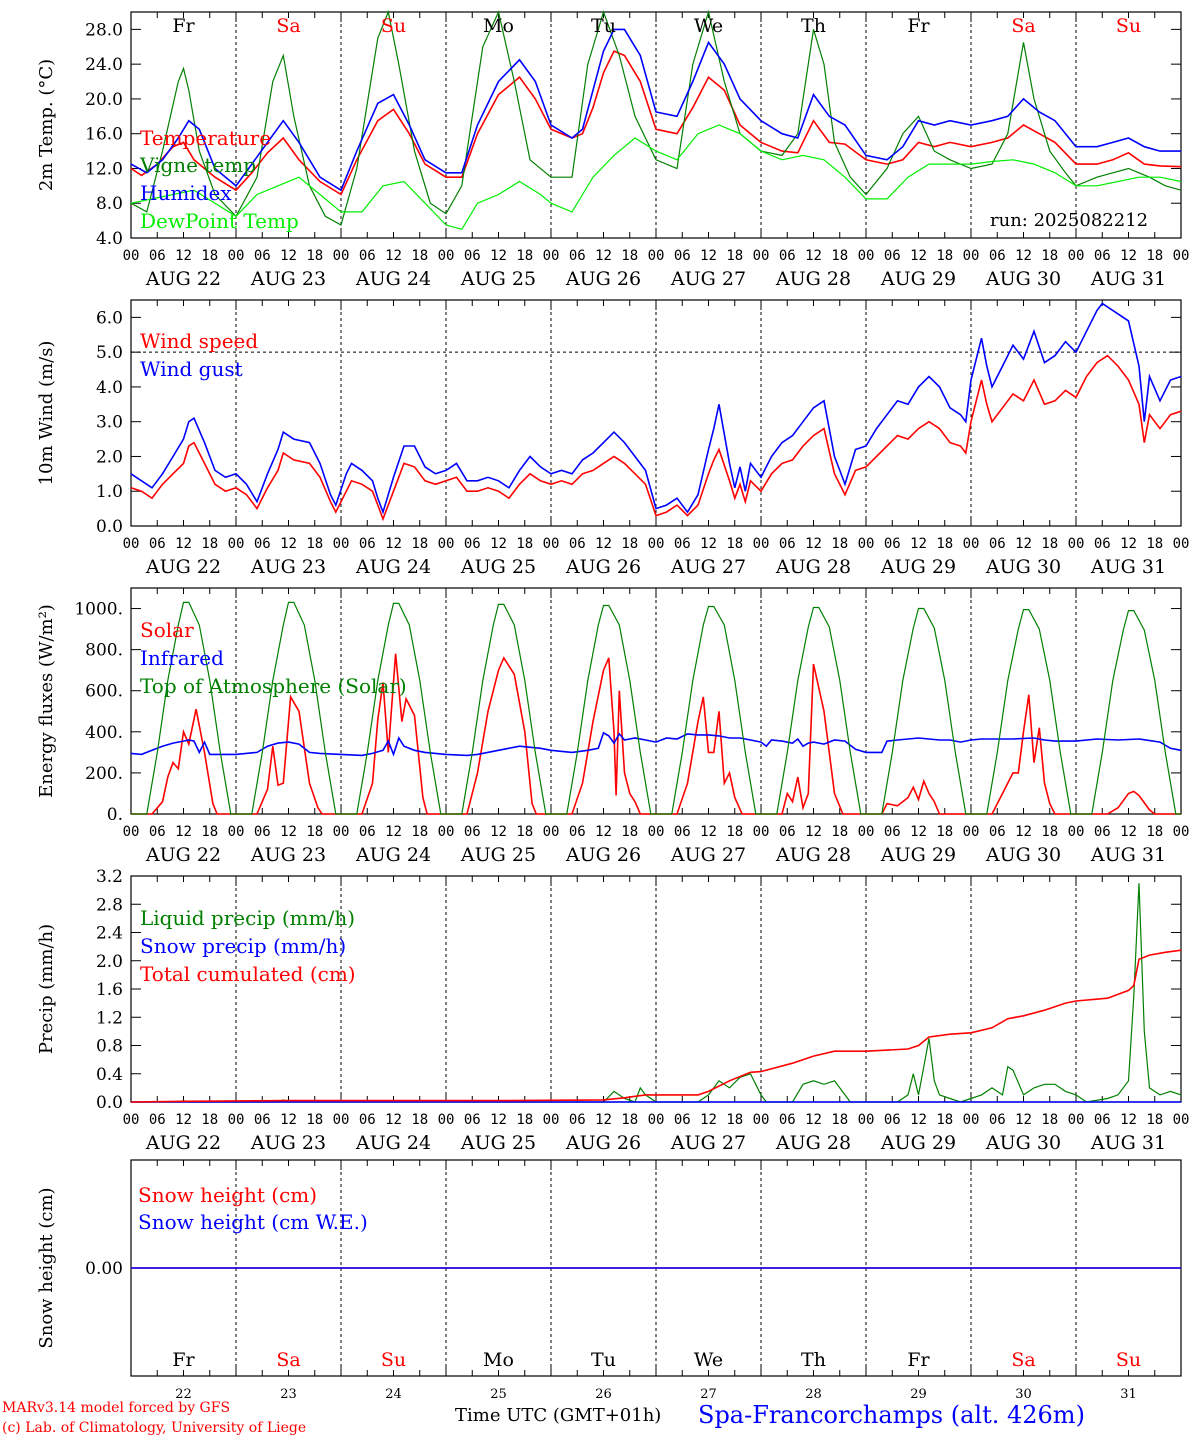  I want to click on date-label: AUG 27, so click(708, 279).